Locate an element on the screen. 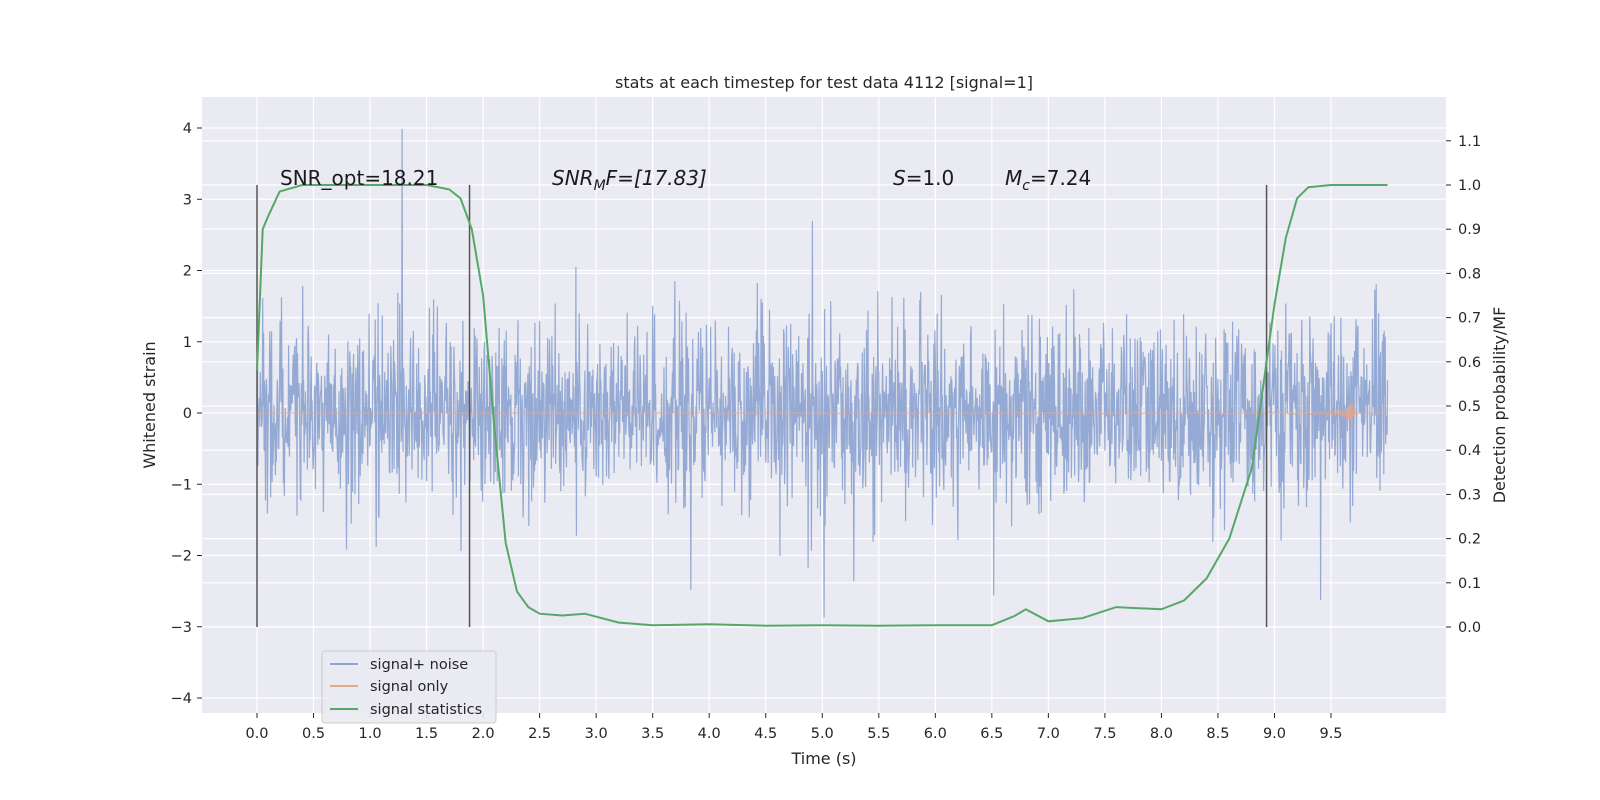  series-signal-only is located at coordinates (822, 416).